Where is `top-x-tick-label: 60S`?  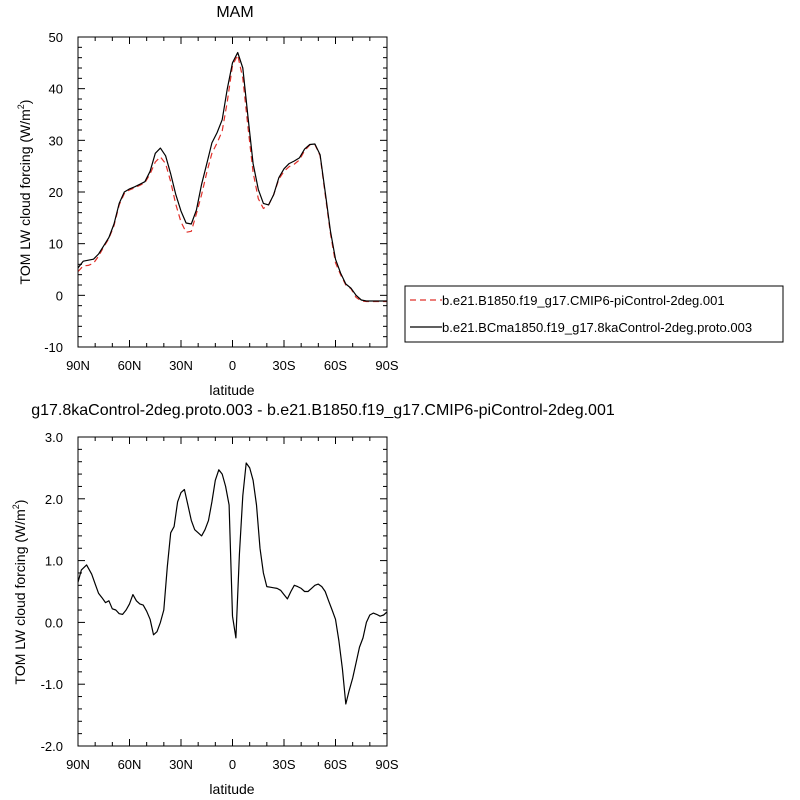
top-x-tick-label: 60S is located at coordinates (335, 365).